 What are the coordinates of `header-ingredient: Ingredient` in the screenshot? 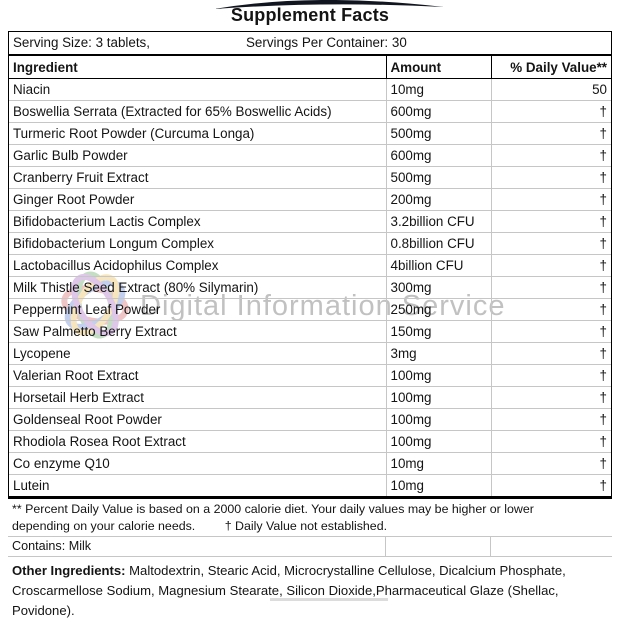 It's located at (197, 67).